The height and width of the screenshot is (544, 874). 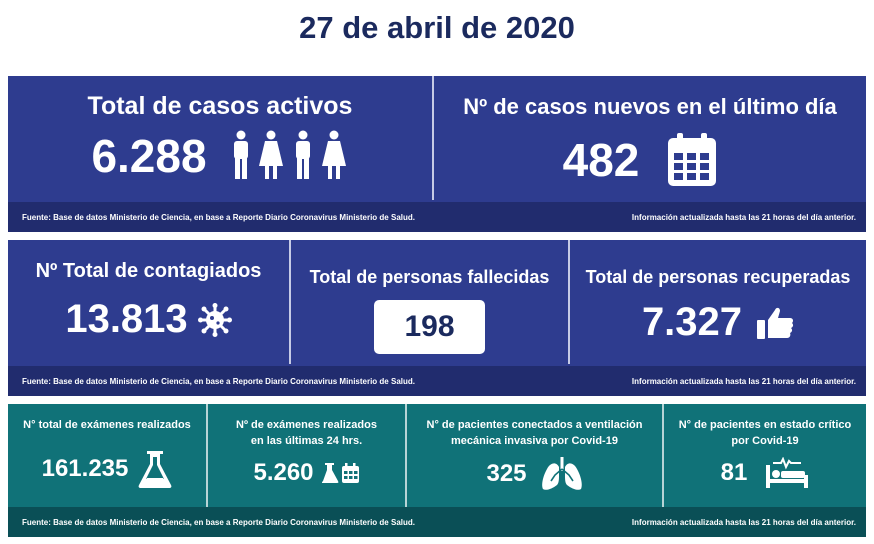 What do you see at coordinates (534, 441) in the screenshot?
I see `ventilation-label-line2: mecánica invasiva por Covid-19` at bounding box center [534, 441].